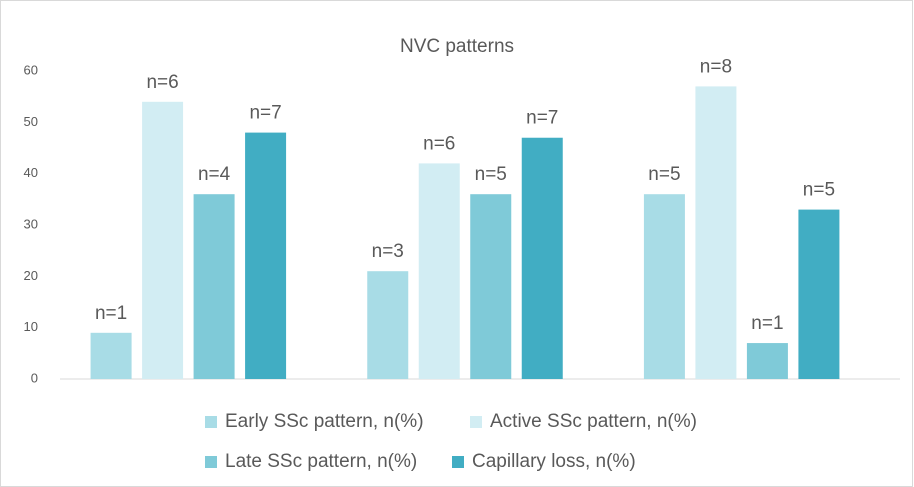 This screenshot has width=914, height=487. What do you see at coordinates (31, 223) in the screenshot?
I see `y-tick-label: 30` at bounding box center [31, 223].